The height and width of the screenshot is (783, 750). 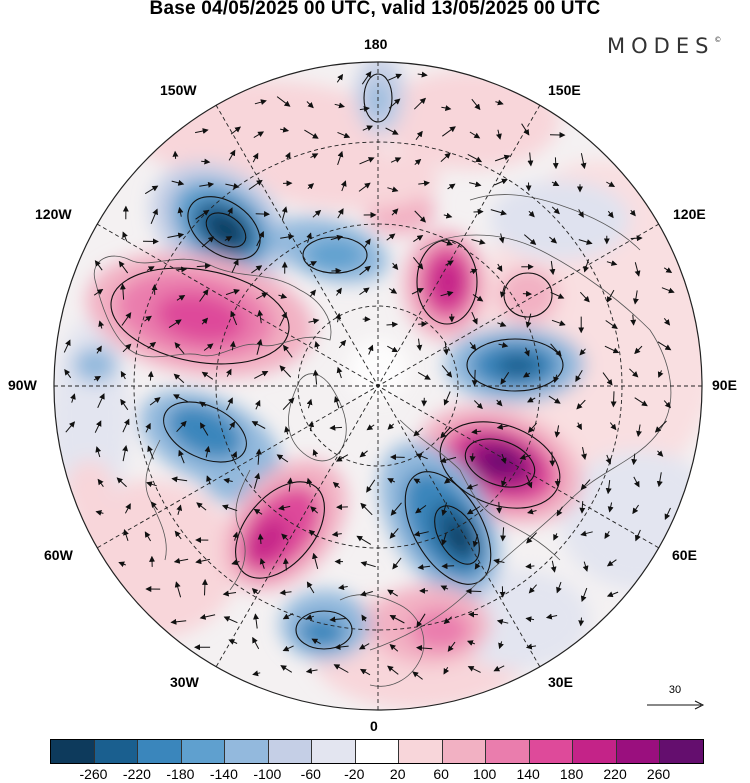 What do you see at coordinates (528, 774) in the screenshot?
I see `colorbar-tick-label: 140` at bounding box center [528, 774].